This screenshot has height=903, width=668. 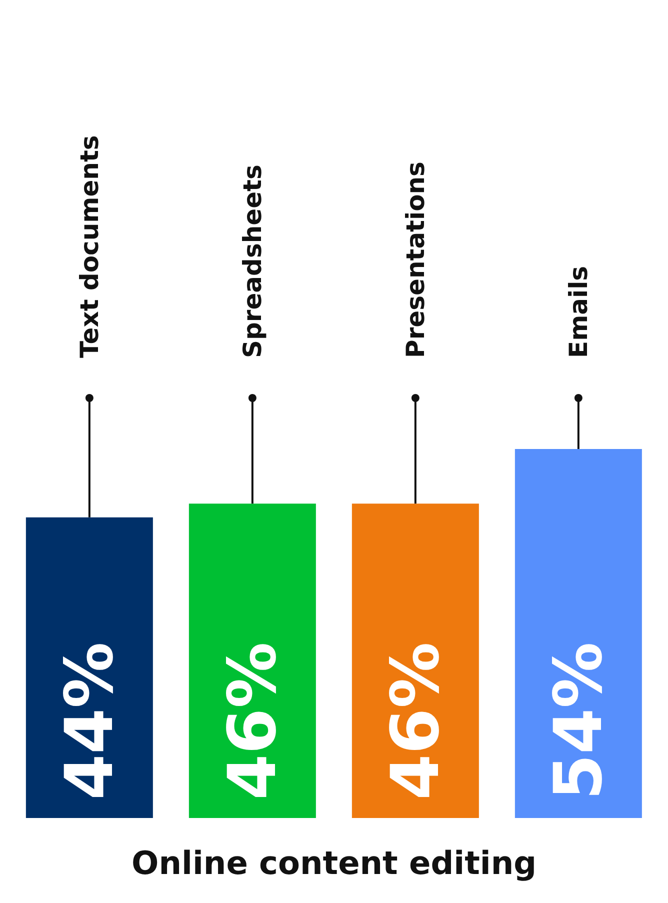 I want to click on x-tick-label: Emails, so click(x=578, y=312).